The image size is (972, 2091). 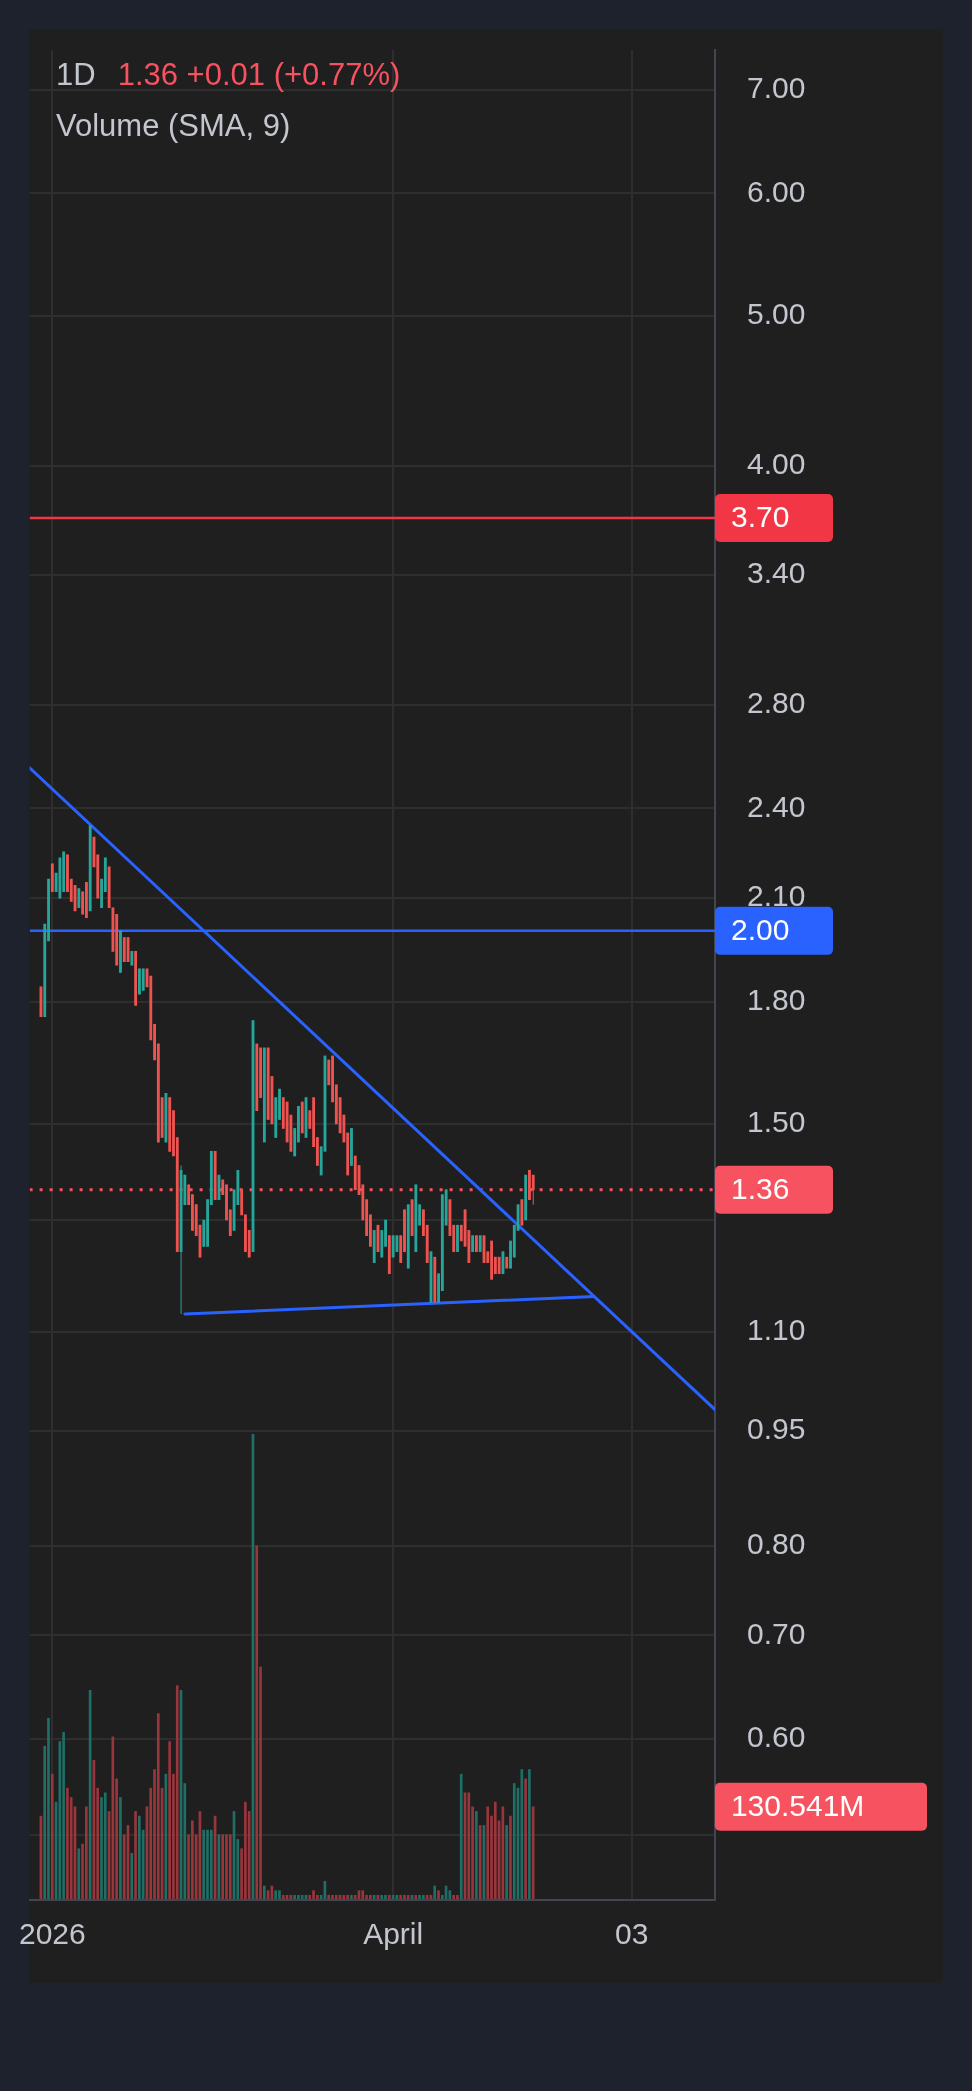 I want to click on y-tick-label: 2.10, so click(x=776, y=896).